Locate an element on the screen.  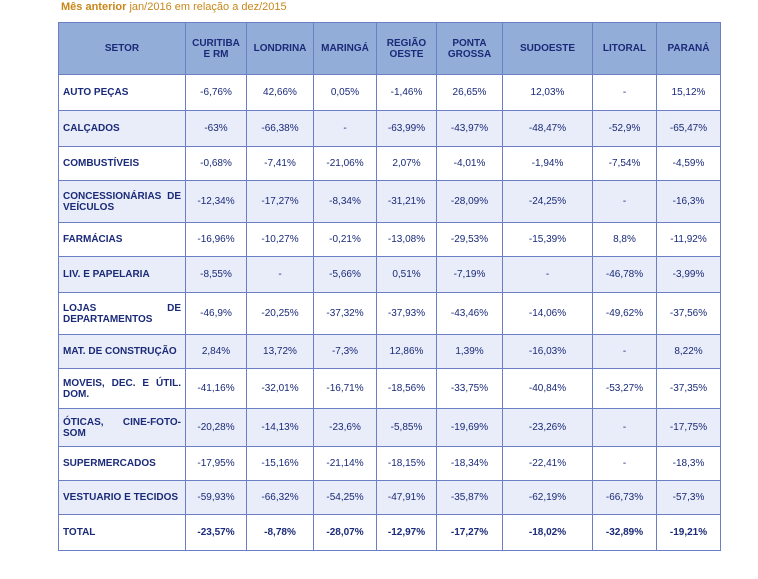
value-cell: -3,99% is located at coordinates (688, 274).